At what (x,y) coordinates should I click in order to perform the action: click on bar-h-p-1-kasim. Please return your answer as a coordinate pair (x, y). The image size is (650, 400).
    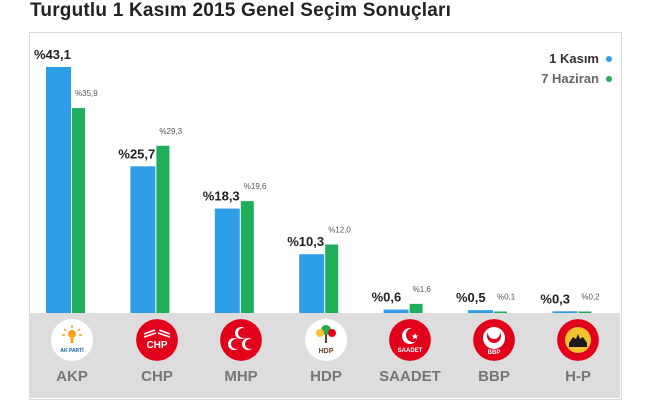
    Looking at the image, I should click on (565, 312).